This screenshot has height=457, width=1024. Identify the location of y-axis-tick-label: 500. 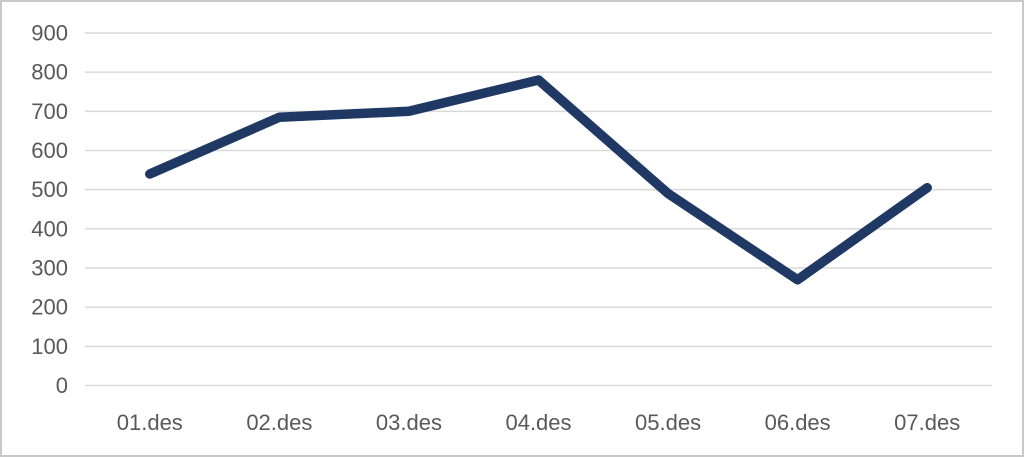
(49, 189).